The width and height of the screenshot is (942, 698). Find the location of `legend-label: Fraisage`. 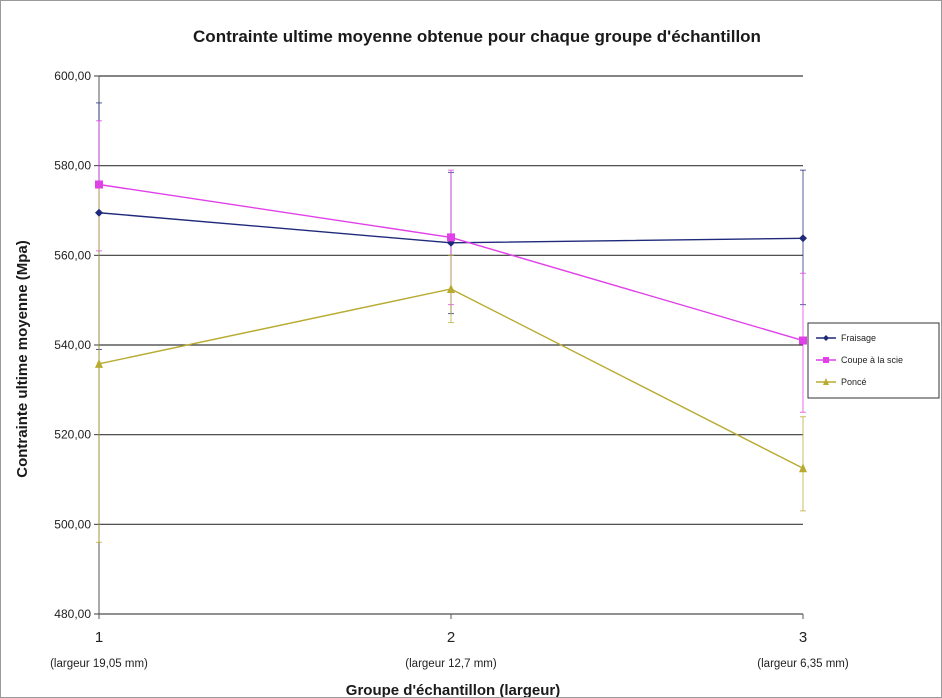

legend-label: Fraisage is located at coordinates (858, 338).